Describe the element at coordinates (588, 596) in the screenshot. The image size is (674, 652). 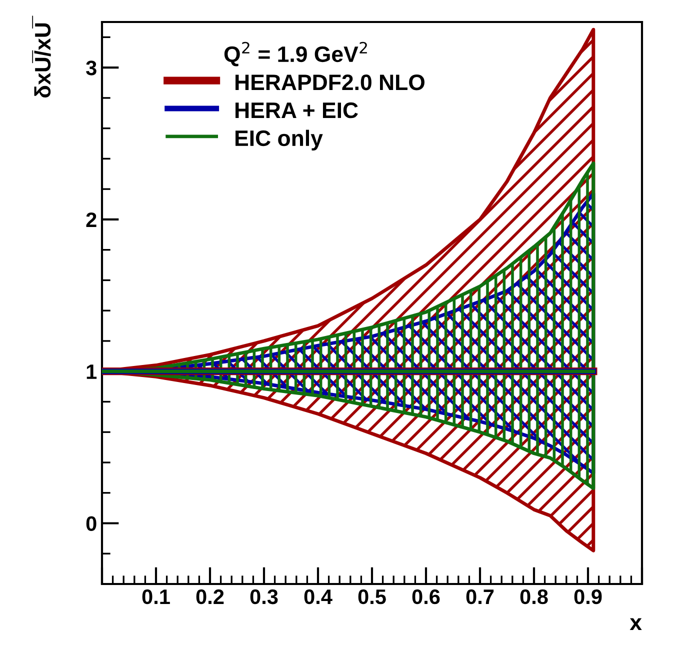
I see `x-tick-label: 0.9` at that location.